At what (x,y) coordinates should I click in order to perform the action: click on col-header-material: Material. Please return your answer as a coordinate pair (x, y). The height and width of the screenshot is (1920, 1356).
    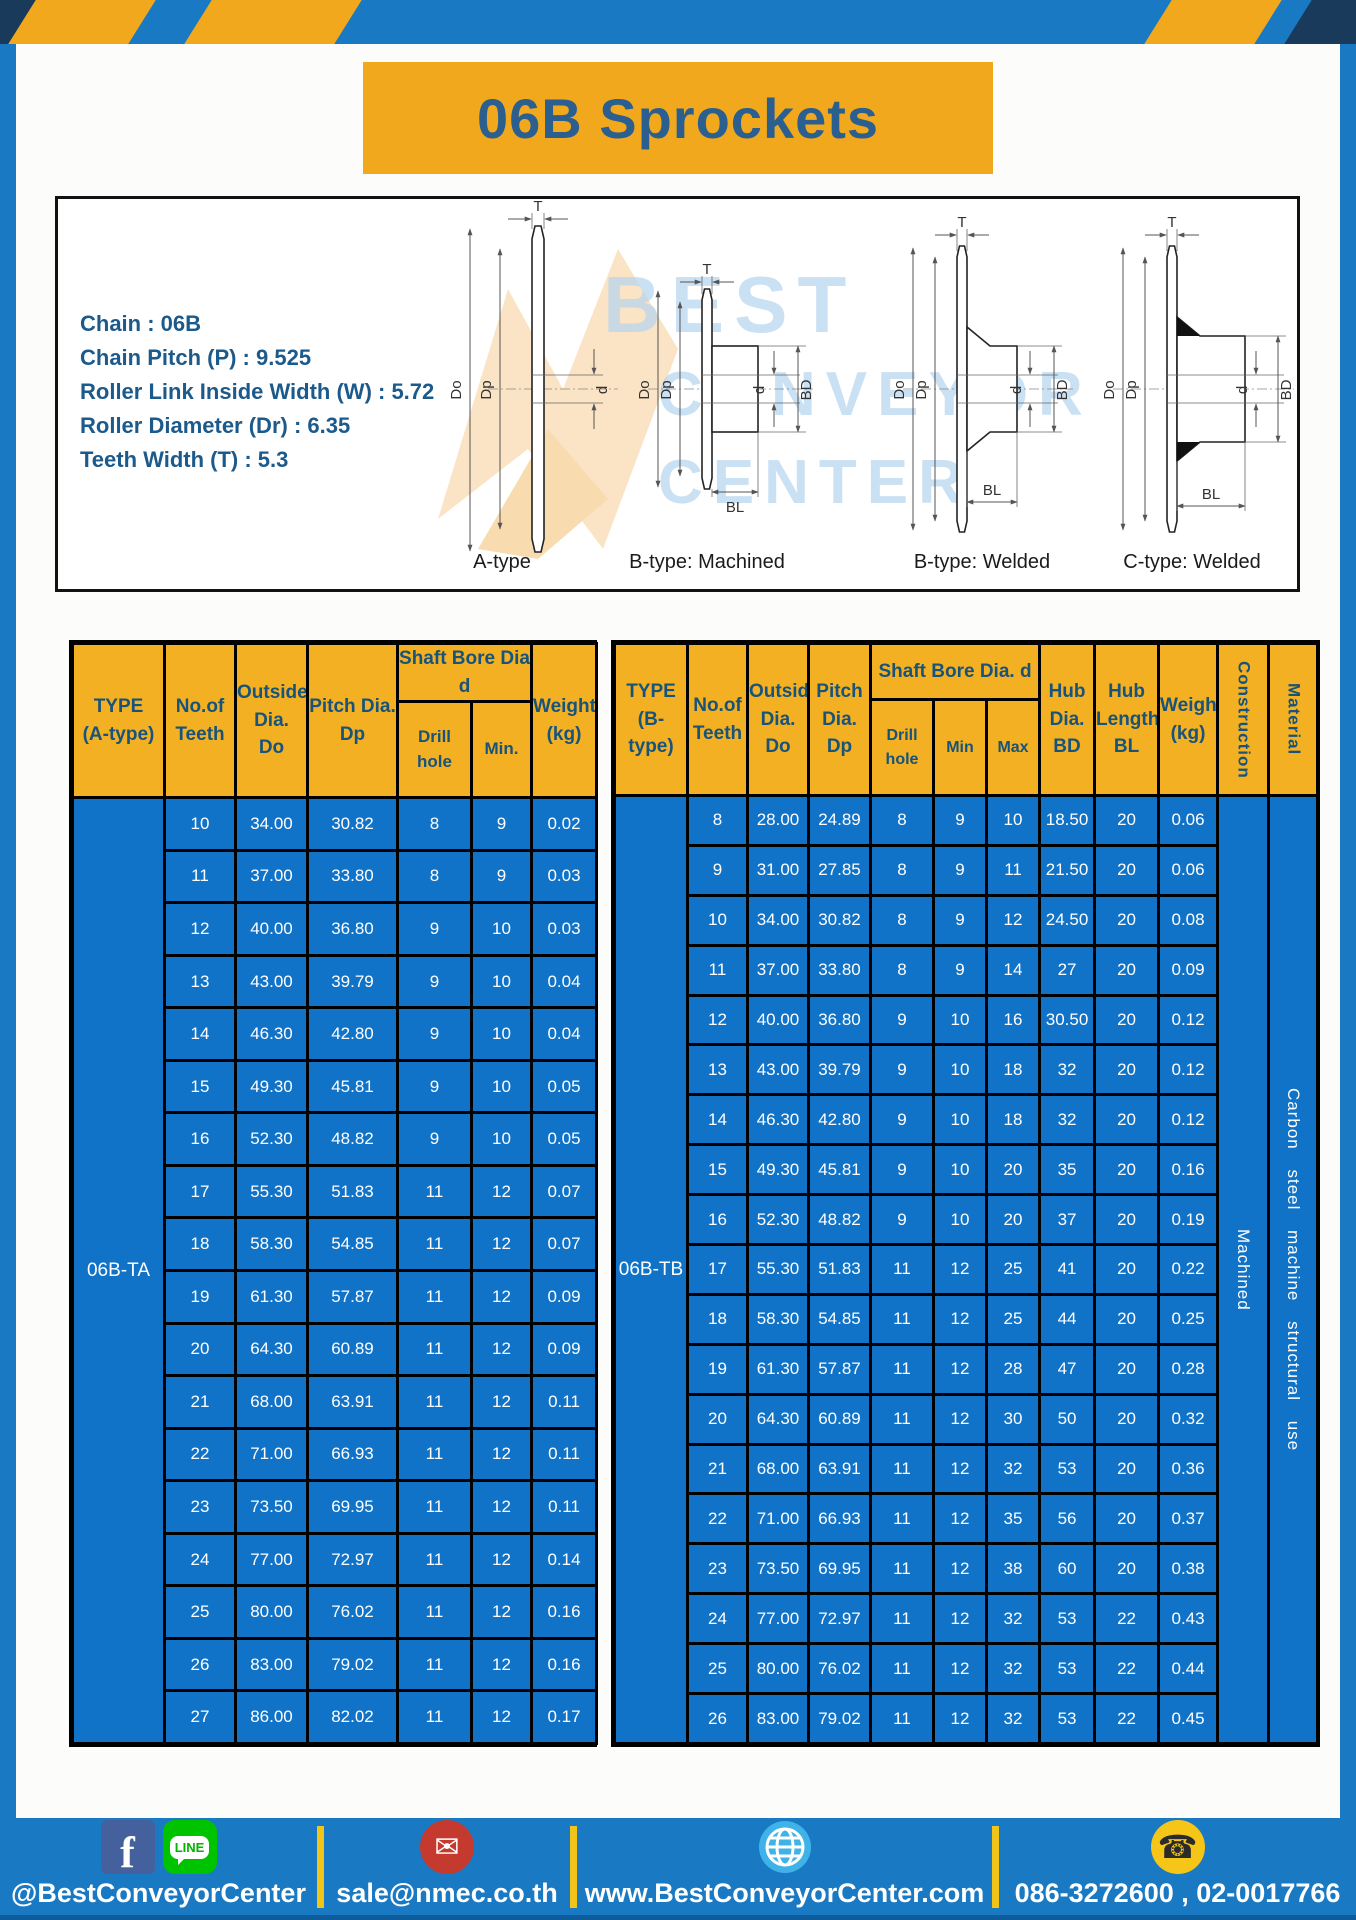
    Looking at the image, I should click on (1293, 719).